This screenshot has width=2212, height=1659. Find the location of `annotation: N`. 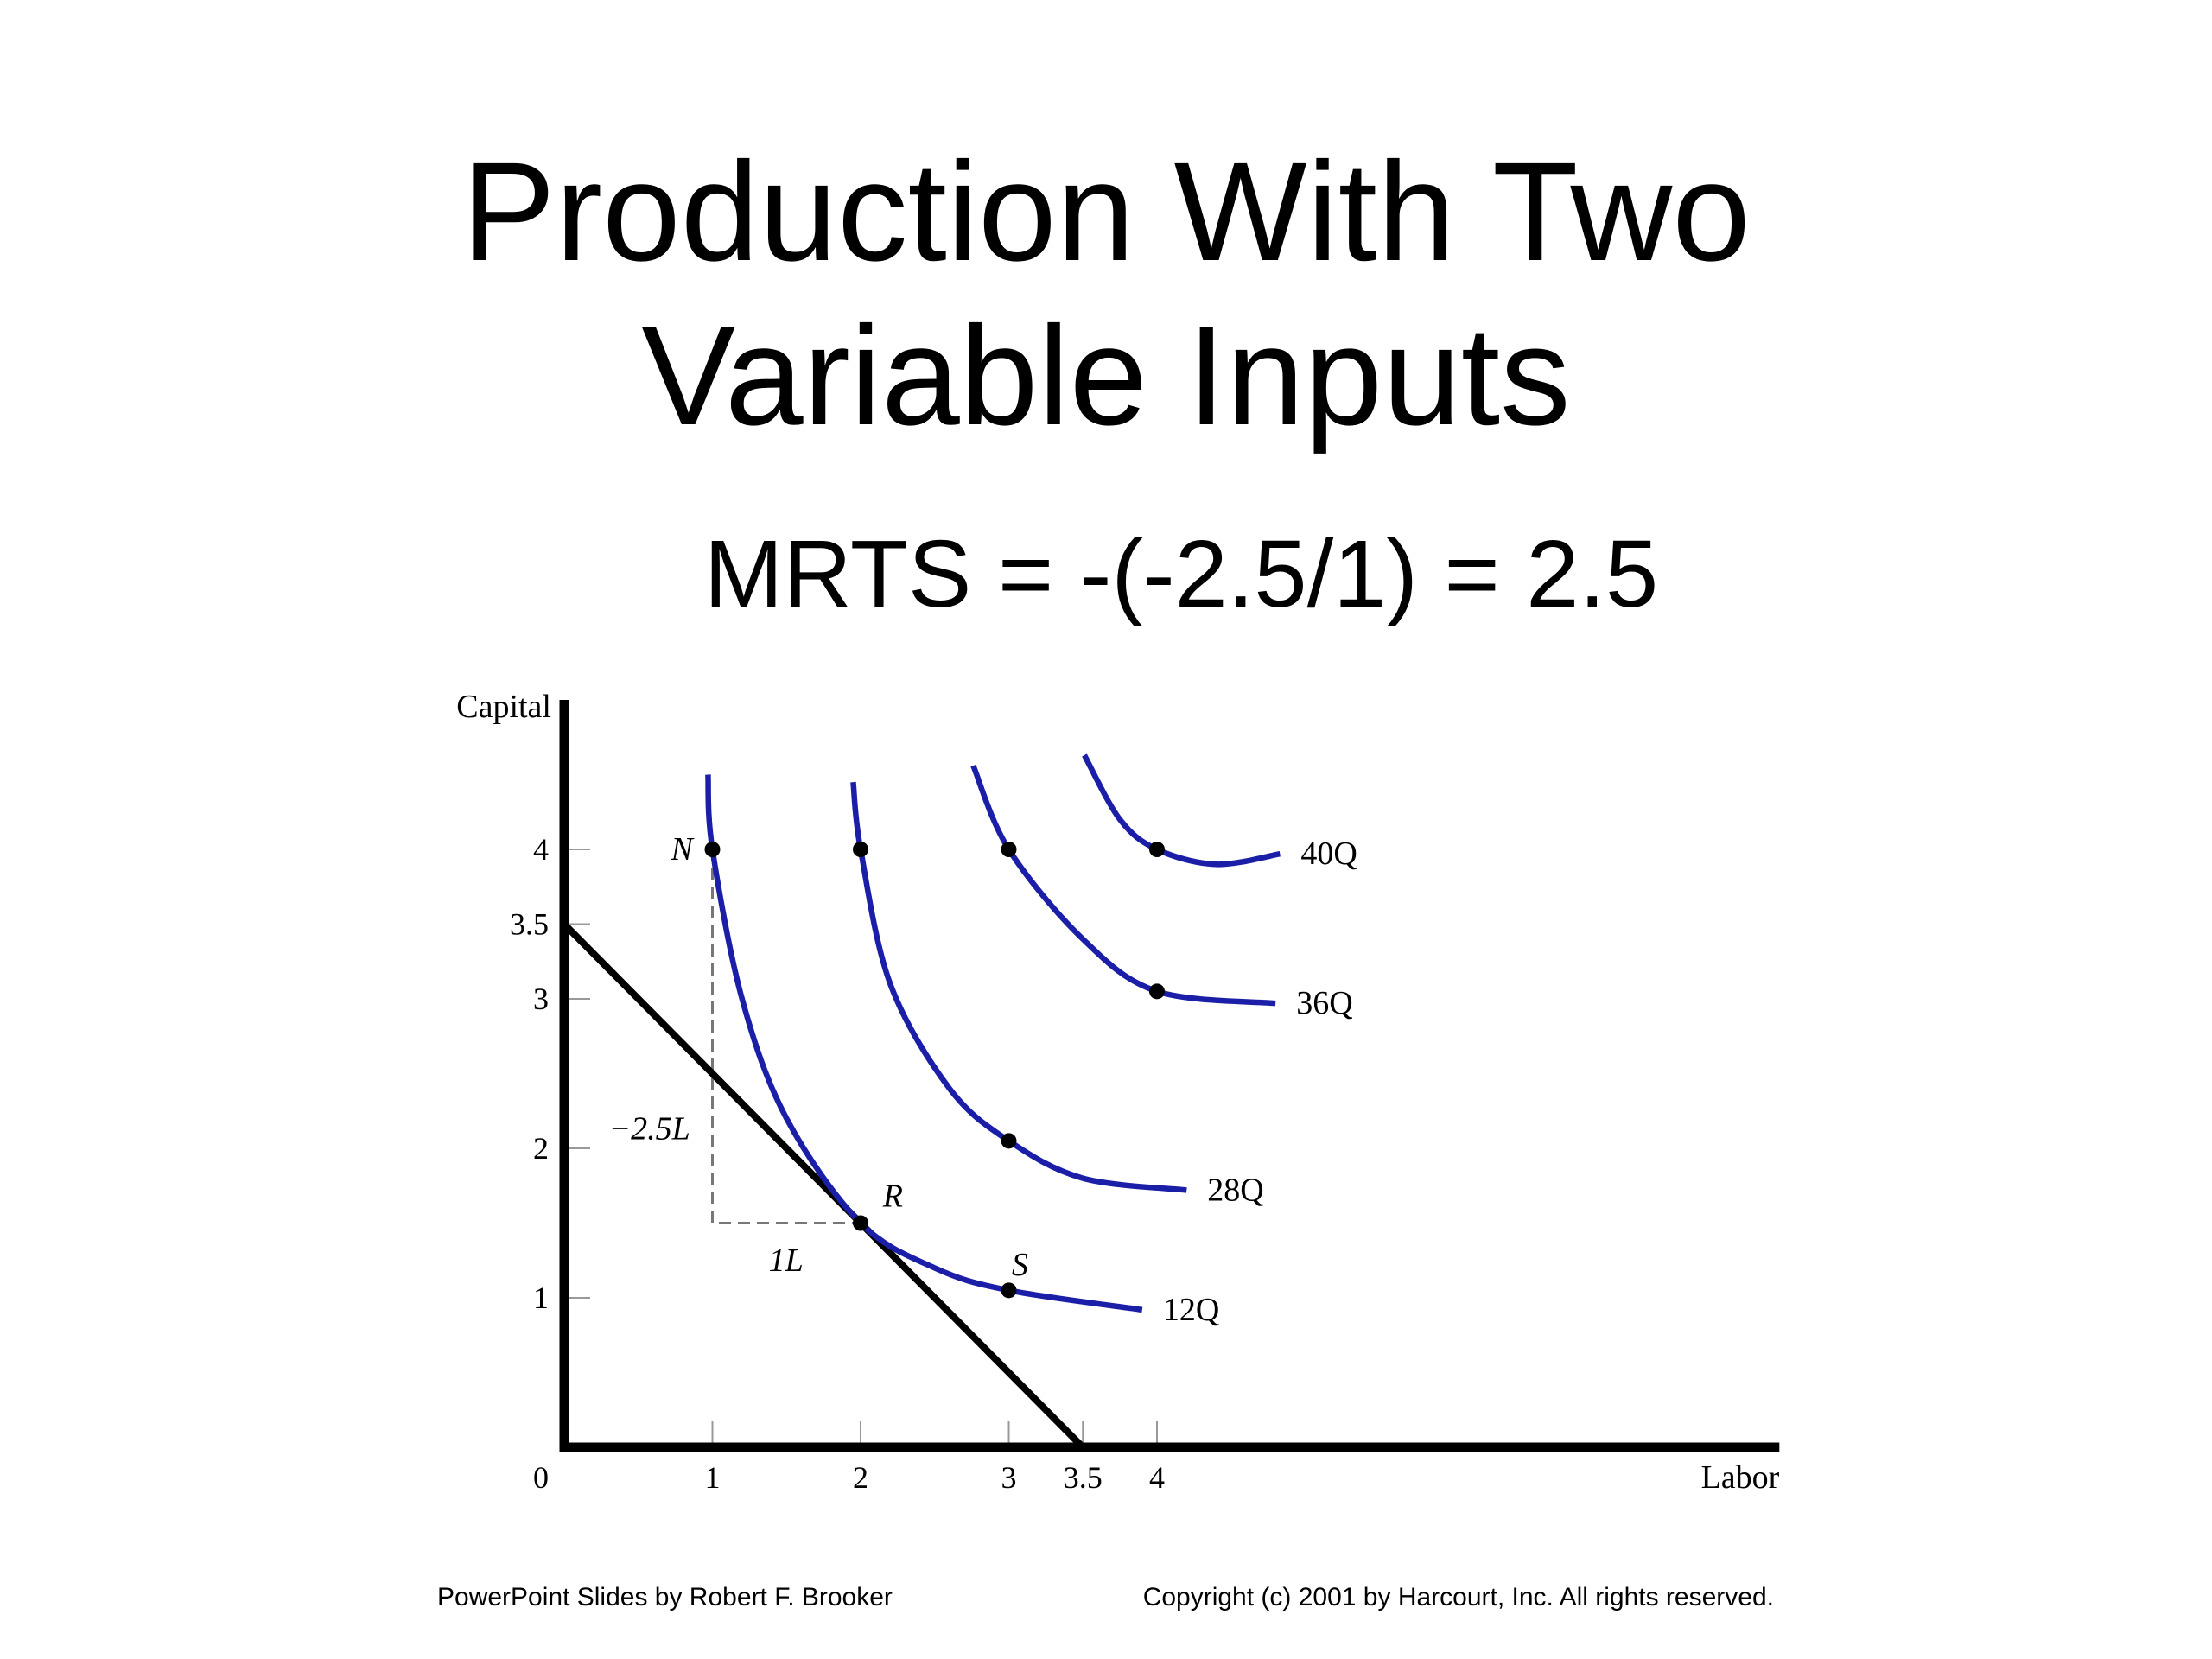

annotation: N is located at coordinates (682, 849).